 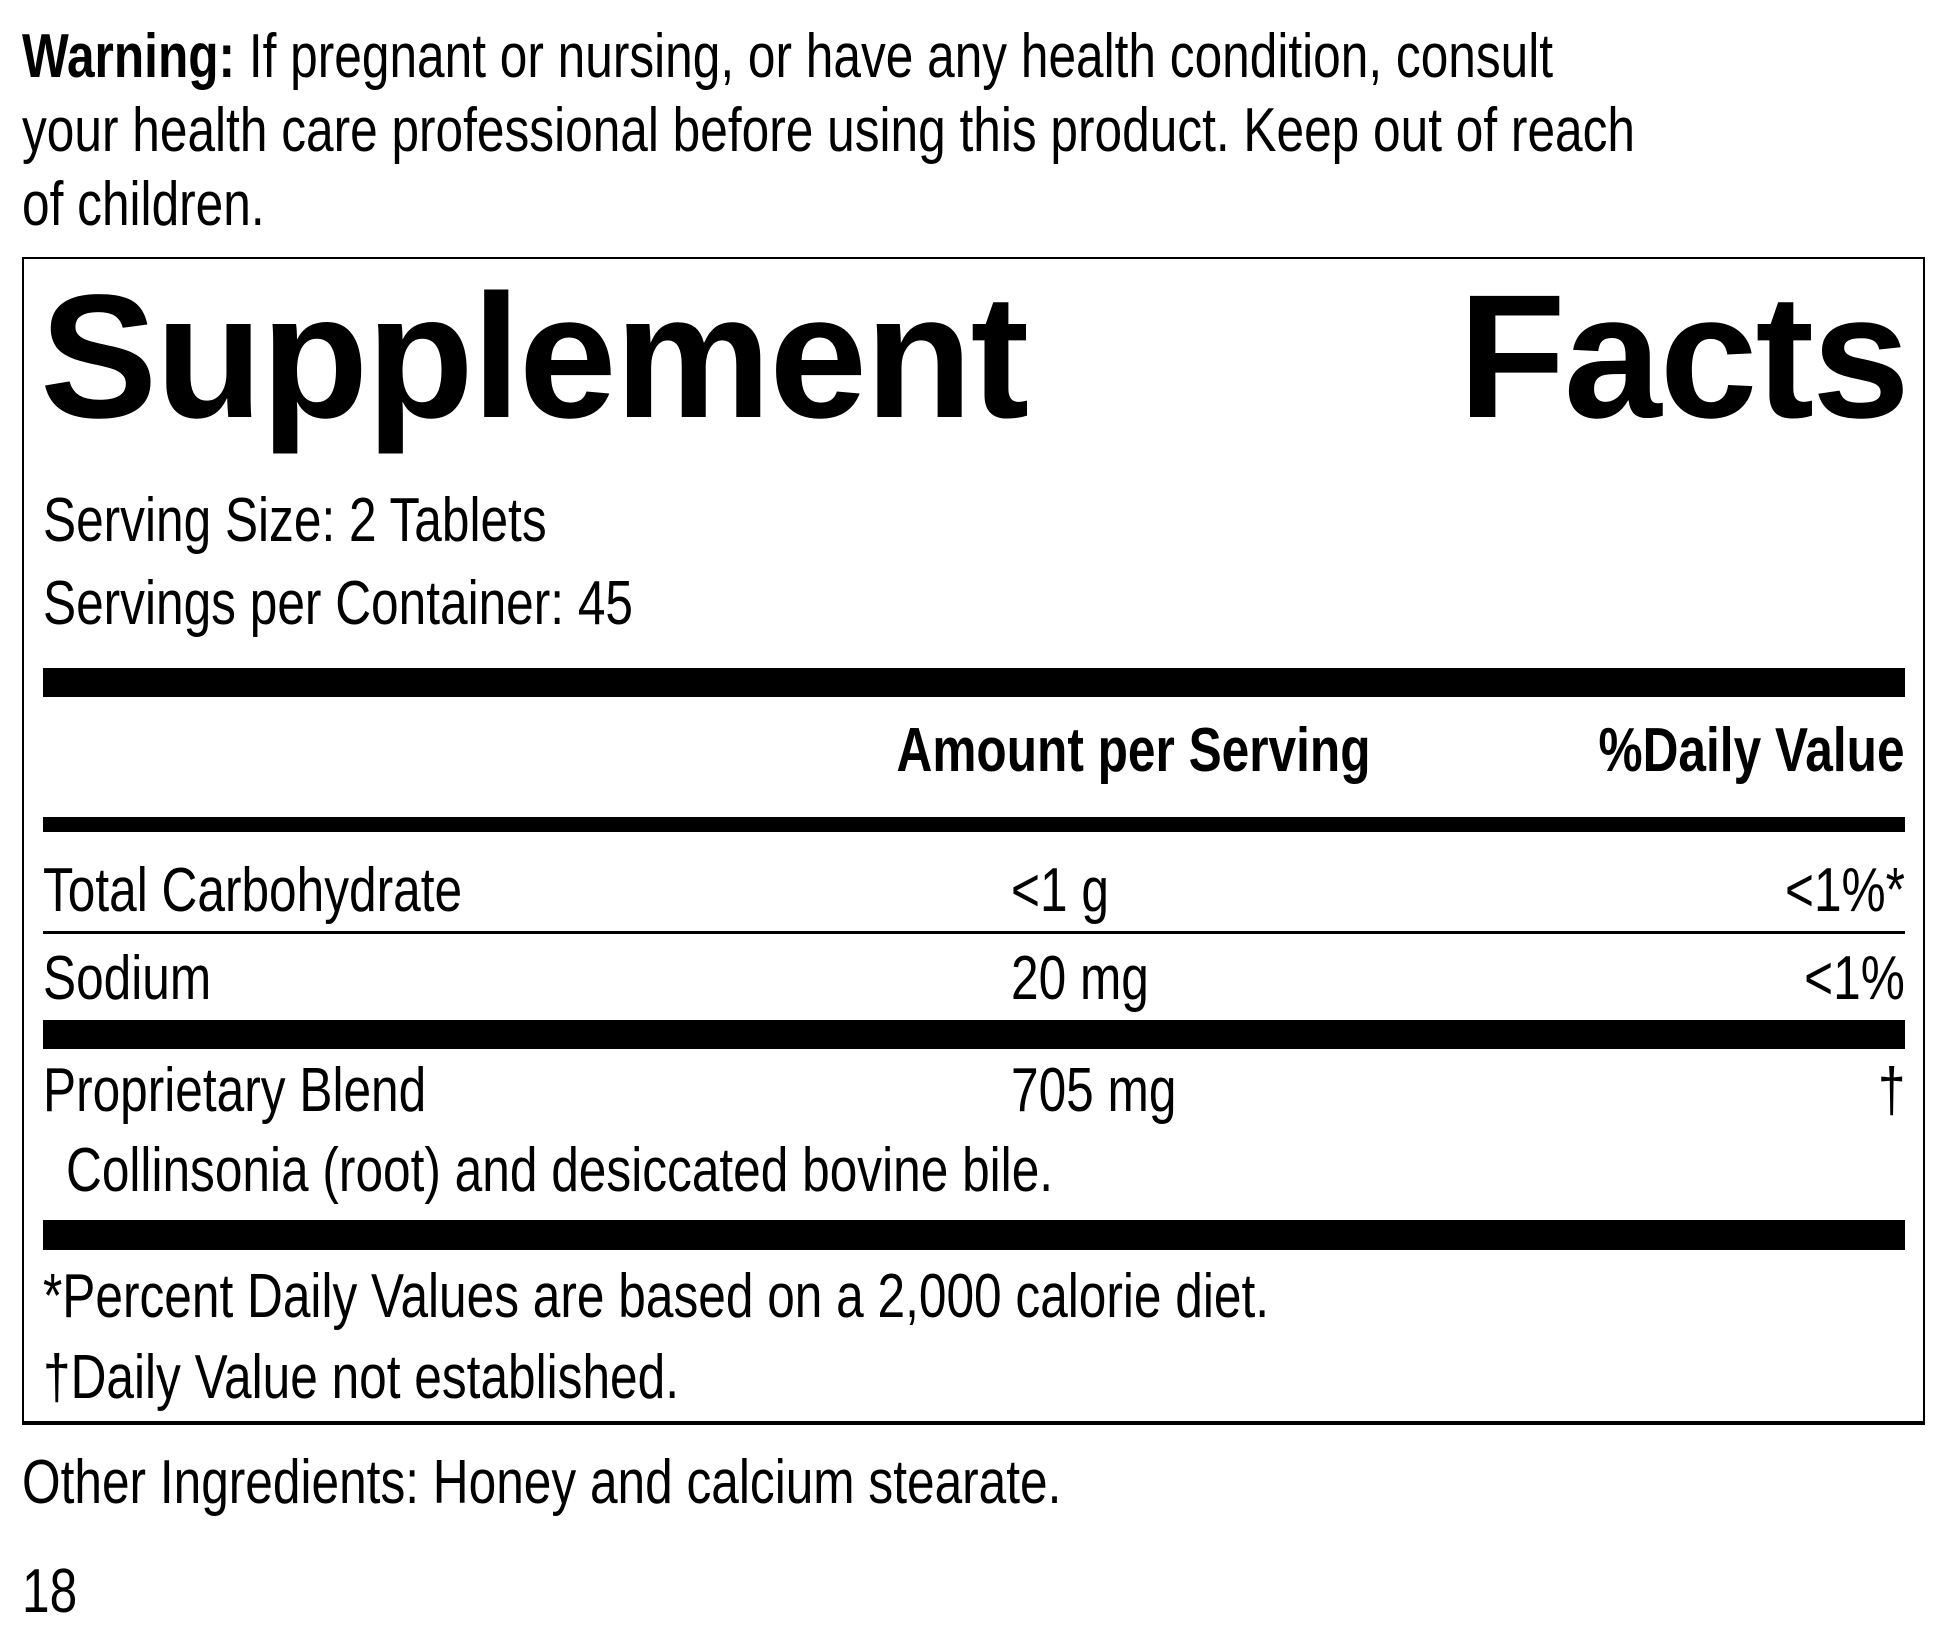 I want to click on row-amount: 705 mg, so click(x=1094, y=1090).